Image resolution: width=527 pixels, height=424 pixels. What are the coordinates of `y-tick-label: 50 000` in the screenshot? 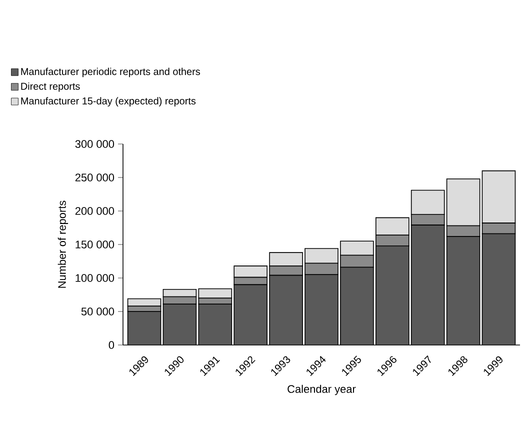 It's located at (97, 312).